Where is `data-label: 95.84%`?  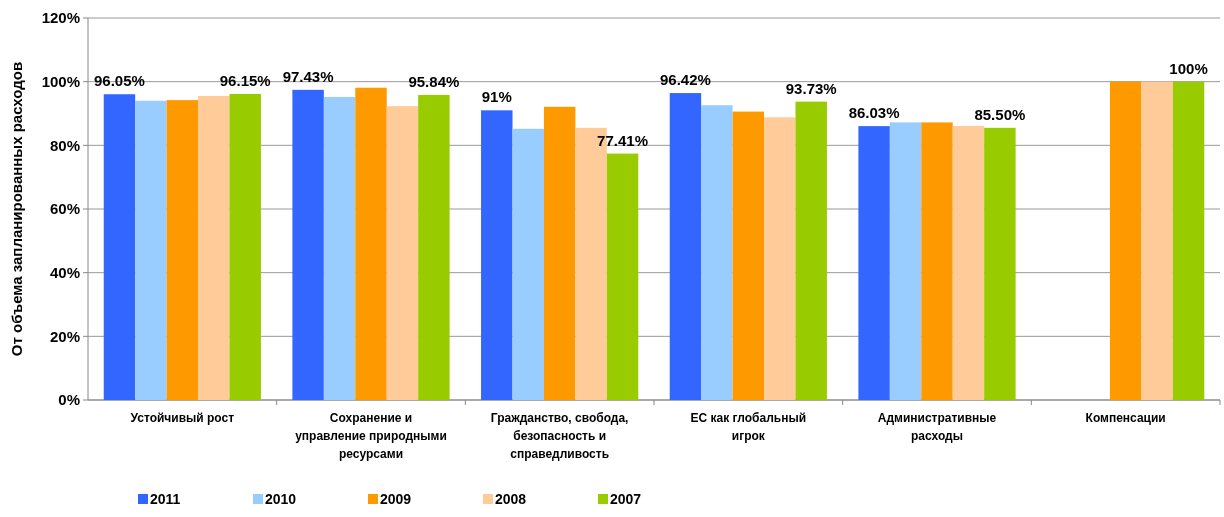
data-label: 95.84% is located at coordinates (434, 81).